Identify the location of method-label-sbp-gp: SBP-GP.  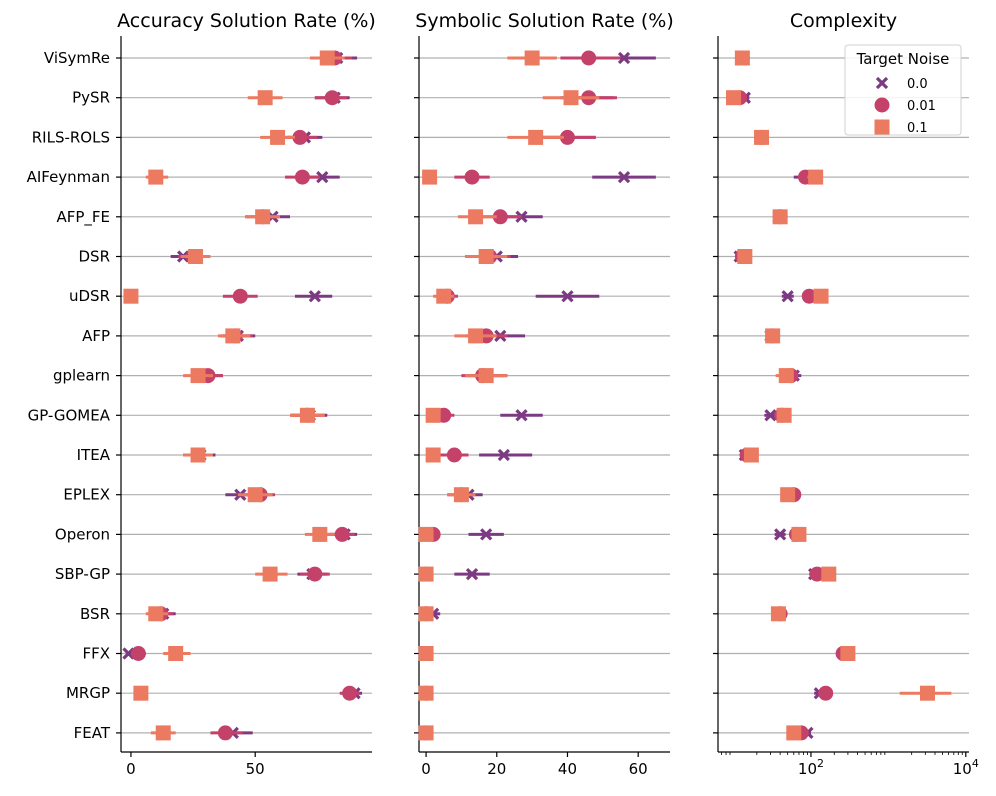
(82, 574).